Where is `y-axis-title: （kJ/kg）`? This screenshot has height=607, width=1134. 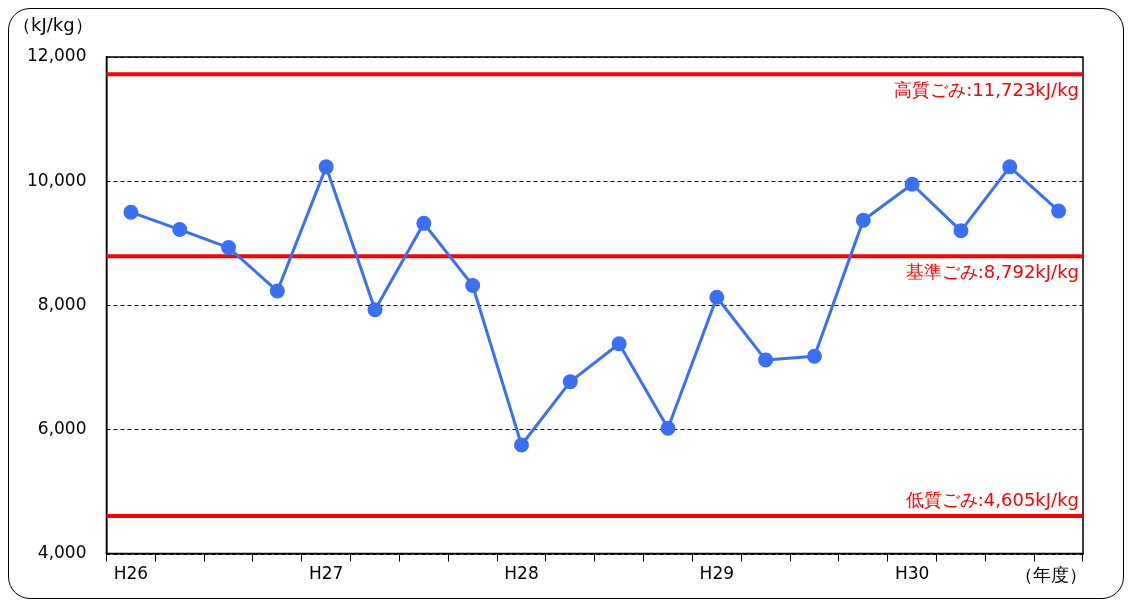
y-axis-title: （kJ/kg） is located at coordinates (53, 24).